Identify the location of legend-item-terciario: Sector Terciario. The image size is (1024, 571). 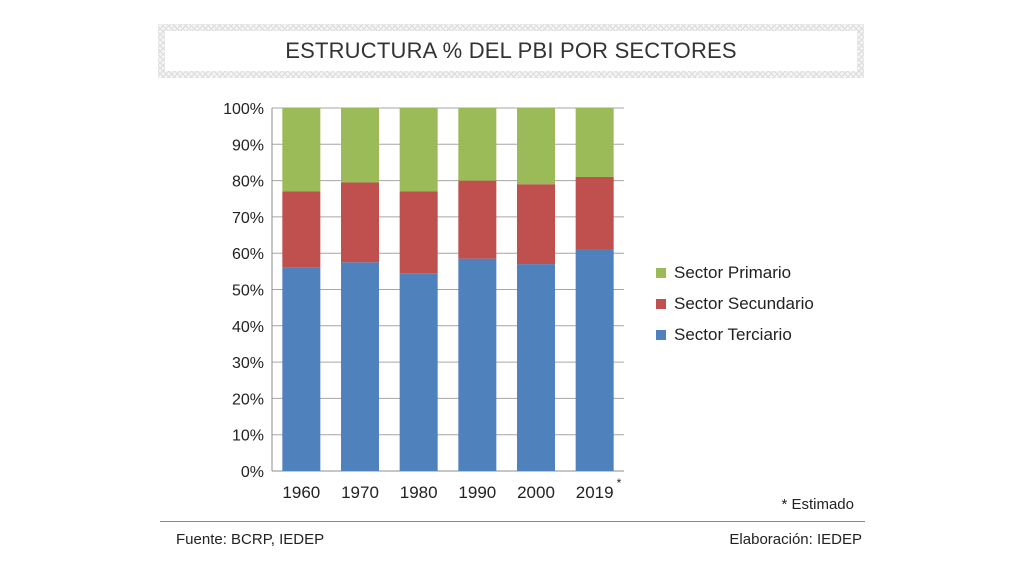
(735, 334).